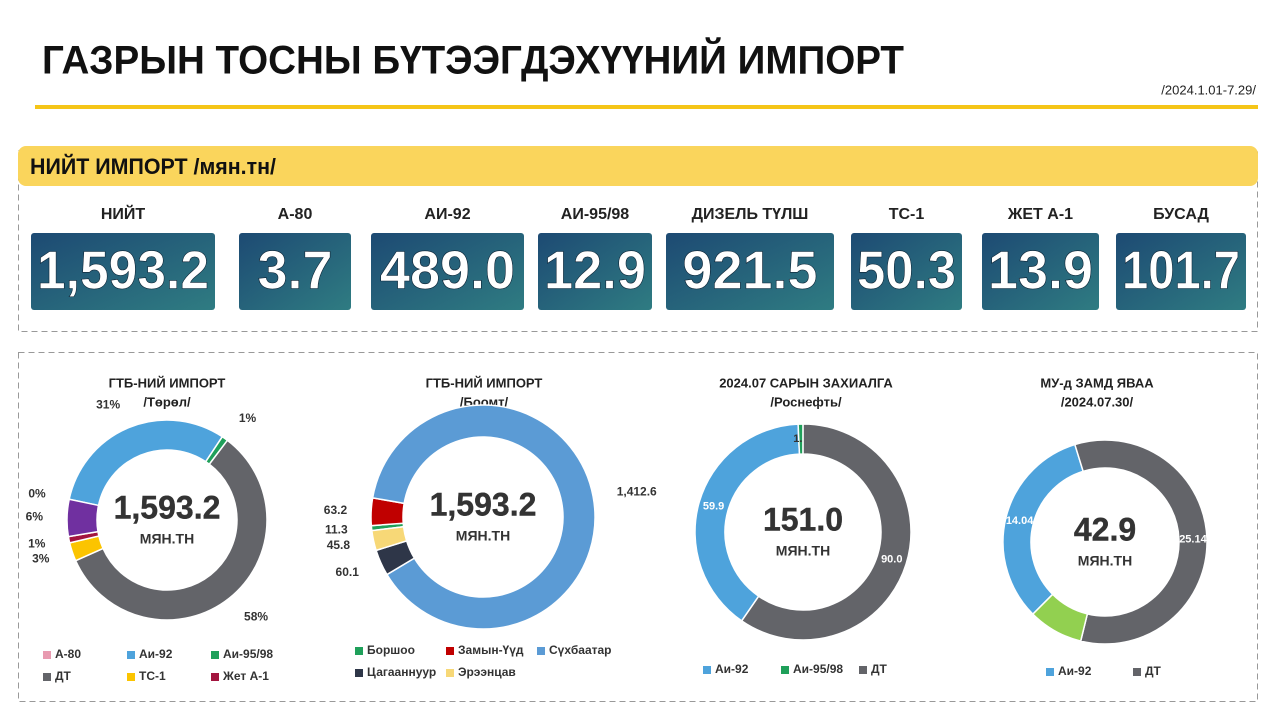  Describe the element at coordinates (245, 676) in the screenshot. I see `legend-label: Жет А-1` at that location.